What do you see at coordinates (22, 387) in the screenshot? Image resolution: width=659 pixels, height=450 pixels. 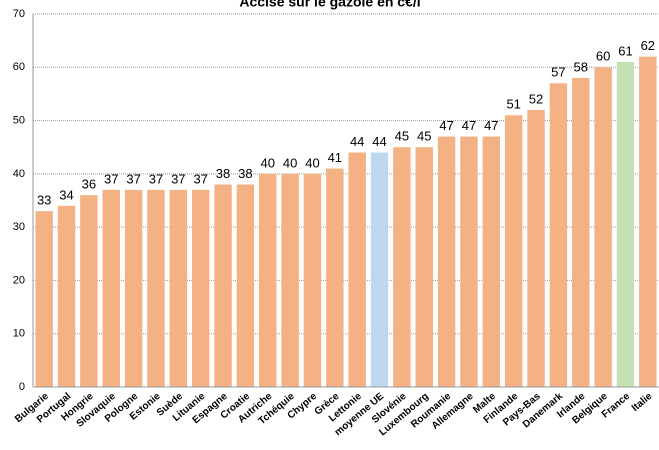 I see `y-tick-label: 0` at bounding box center [22, 387].